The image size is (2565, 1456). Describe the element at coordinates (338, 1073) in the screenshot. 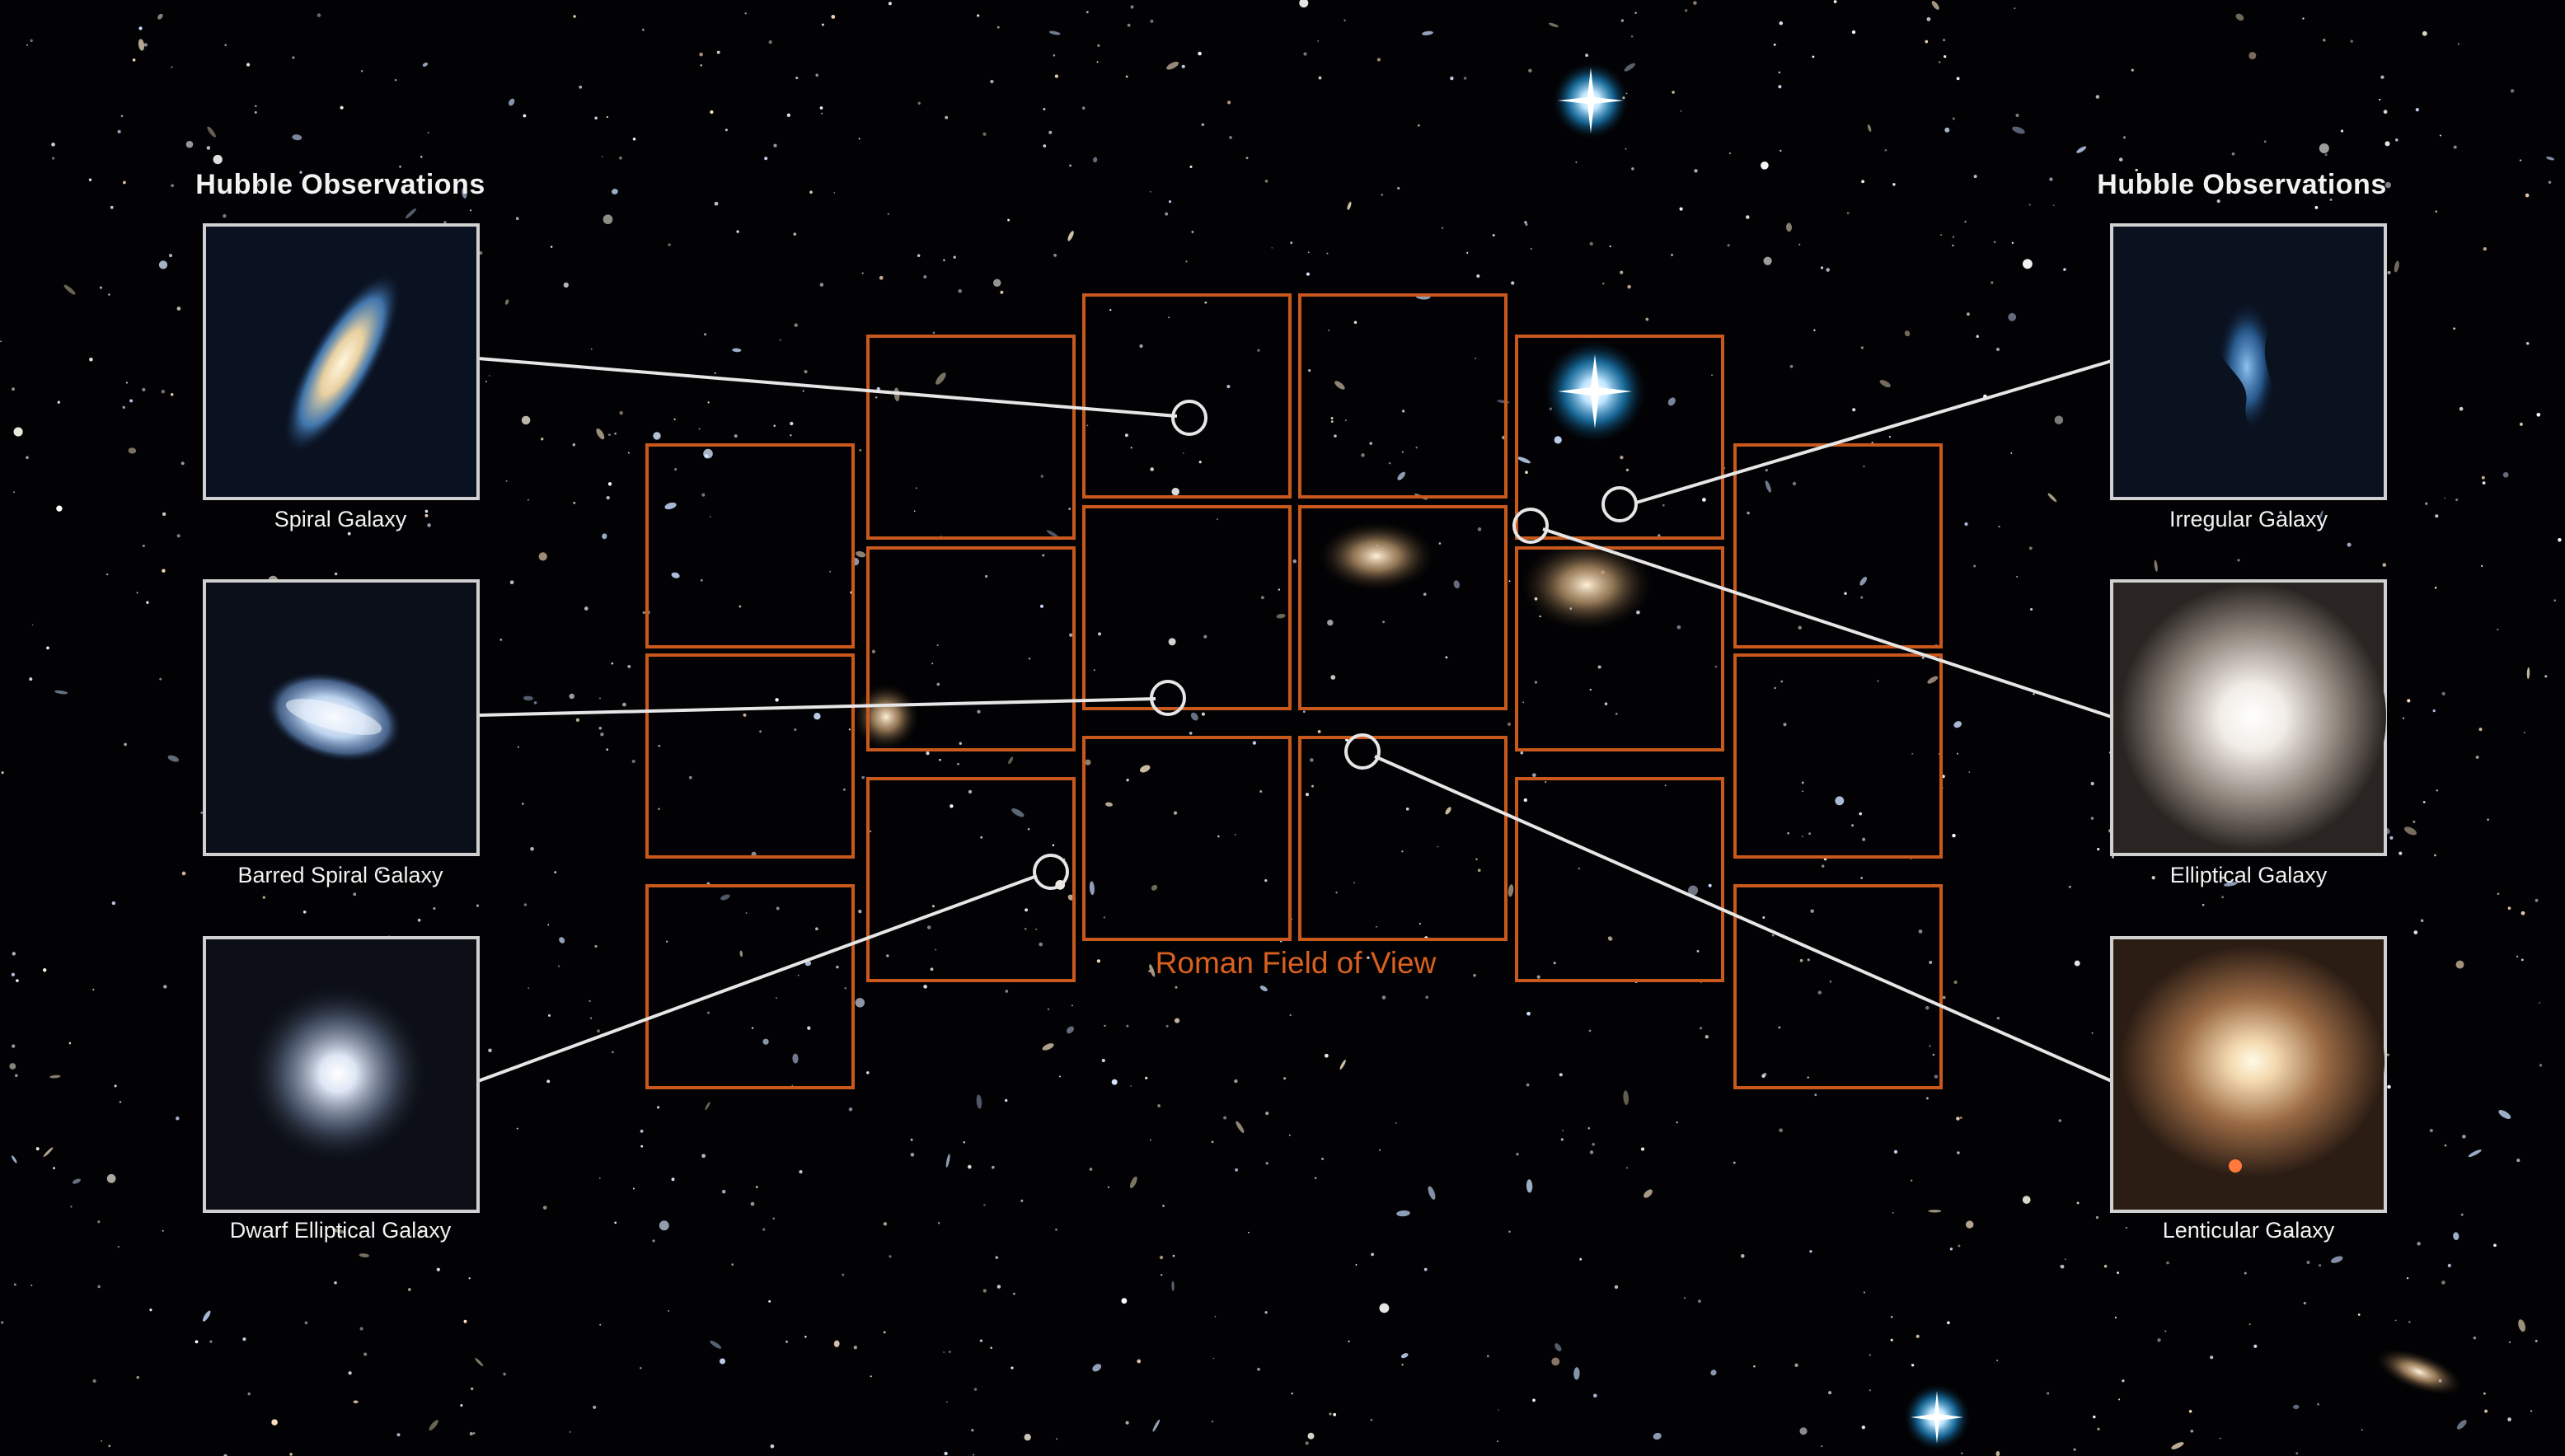

I see `dwarf-elliptical-galaxy-image` at that location.